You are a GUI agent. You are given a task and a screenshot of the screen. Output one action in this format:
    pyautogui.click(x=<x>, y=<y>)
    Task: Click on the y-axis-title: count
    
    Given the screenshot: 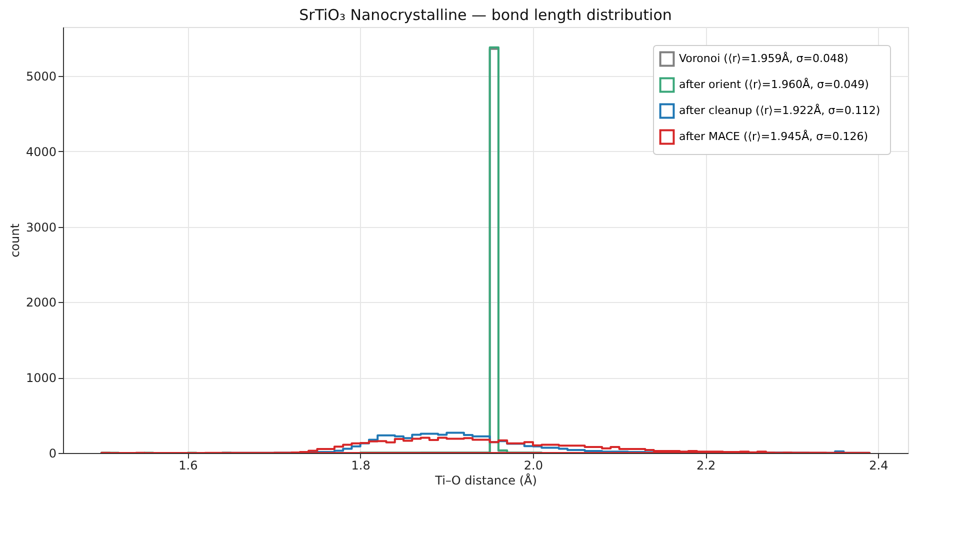 What is the action you would take?
    pyautogui.click(x=15, y=240)
    